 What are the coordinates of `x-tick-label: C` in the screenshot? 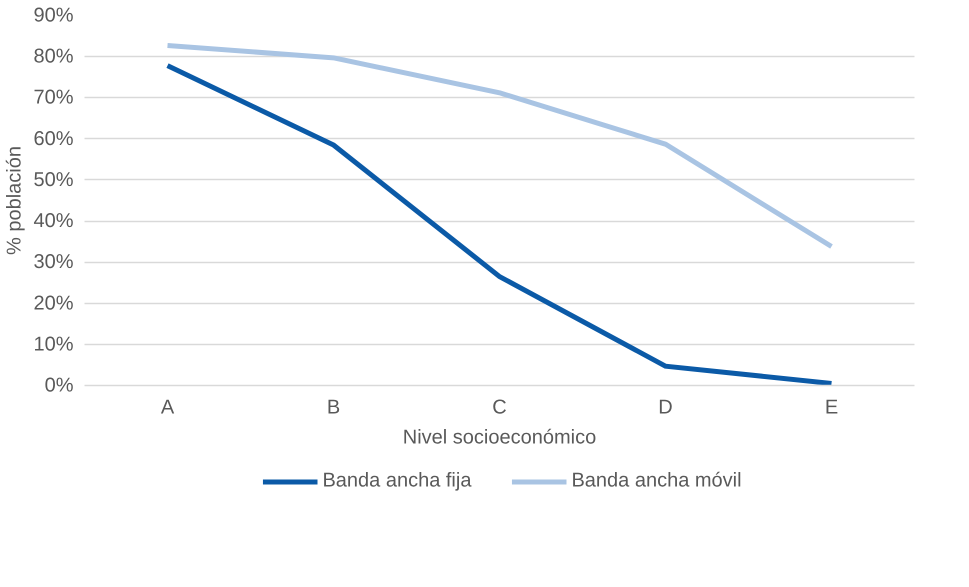 It's located at (499, 407).